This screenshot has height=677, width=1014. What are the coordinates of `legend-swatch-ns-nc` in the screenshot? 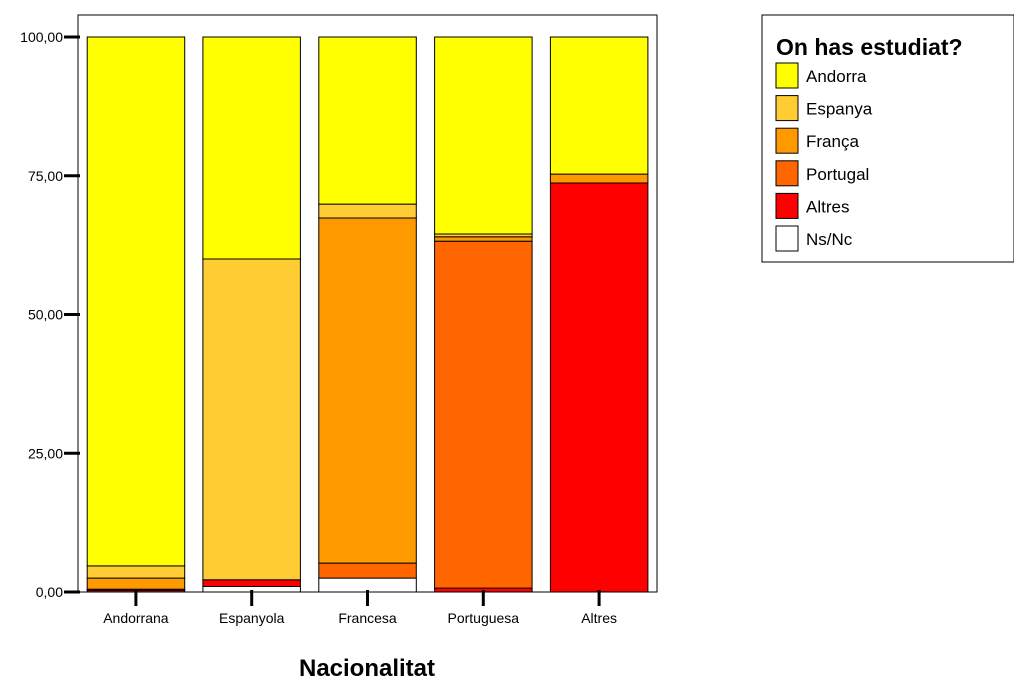 It's located at (787, 238).